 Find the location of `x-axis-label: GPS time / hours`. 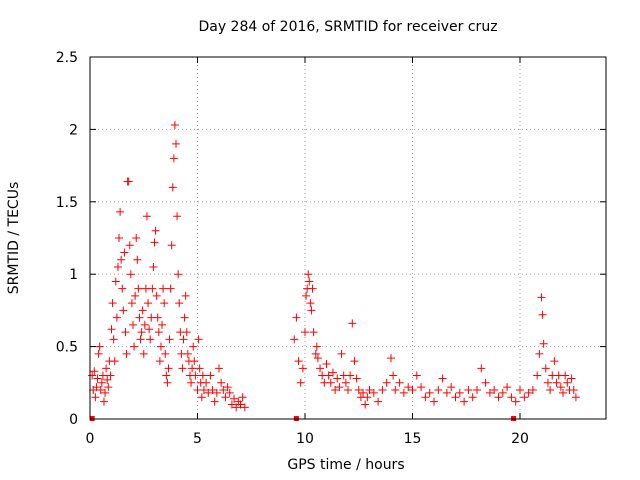

x-axis-label: GPS time / hours is located at coordinates (345, 465).